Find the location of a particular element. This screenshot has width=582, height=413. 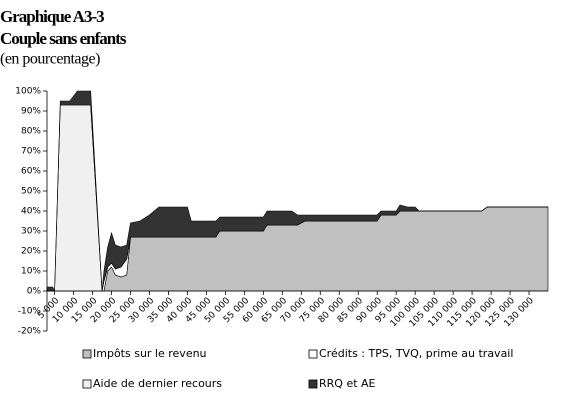

y-tick-label: 100% is located at coordinates (28, 92).